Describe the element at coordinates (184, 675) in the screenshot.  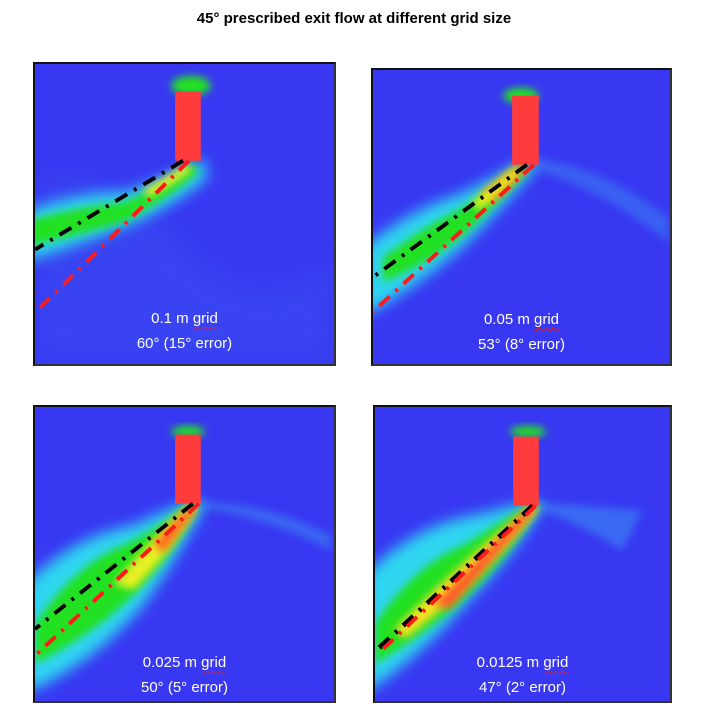
I see `panel-caption: 0.025 m grid 50° (5° error)` at that location.